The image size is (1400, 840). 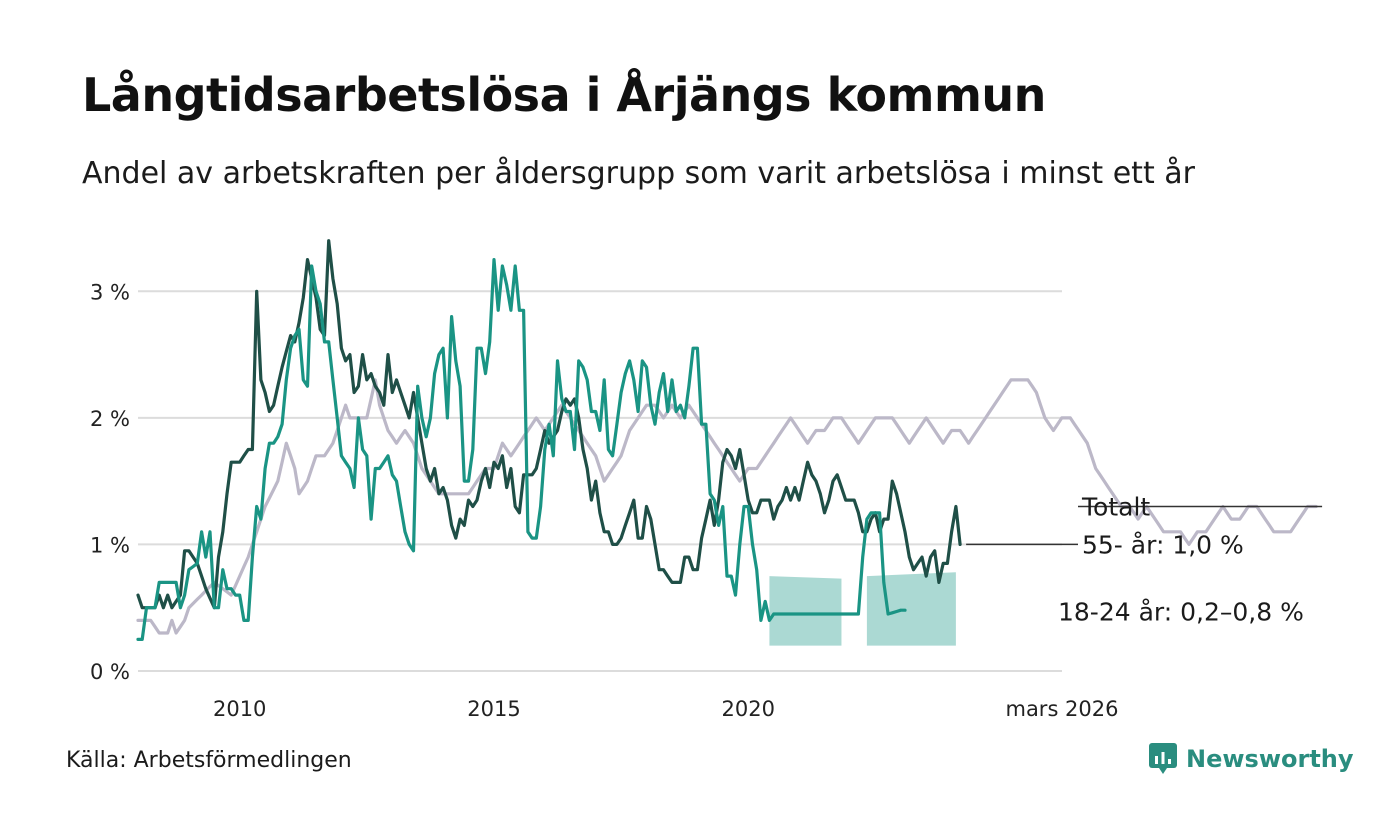 I want to click on x-tick-label: mars 2026, so click(x=1061, y=709).